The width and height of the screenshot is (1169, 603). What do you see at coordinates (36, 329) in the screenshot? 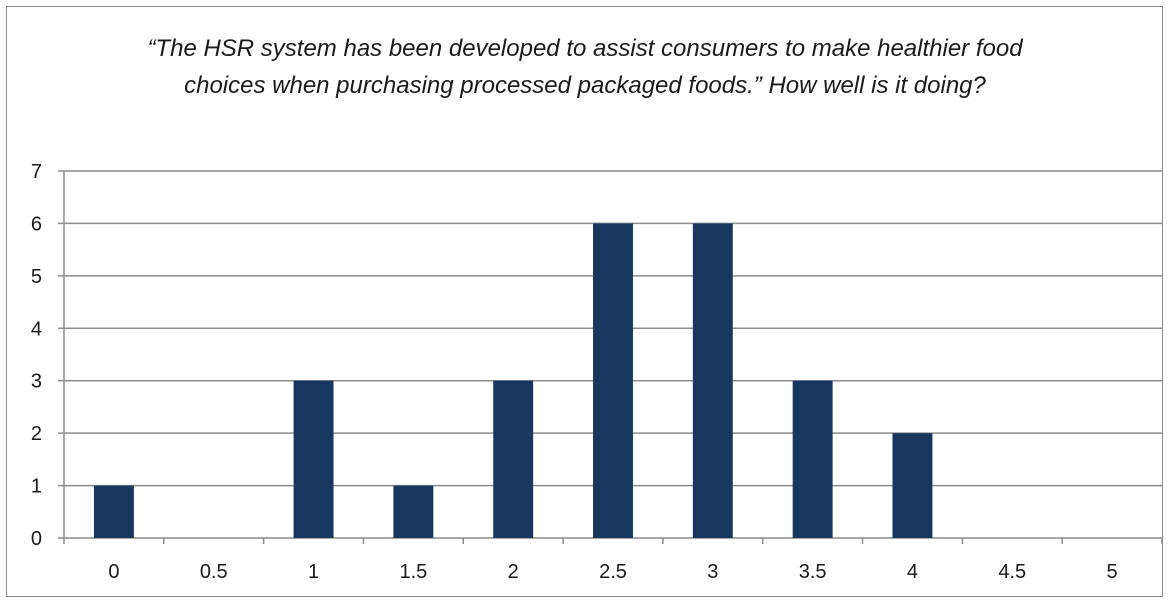
I see `y-tick-label: 4` at bounding box center [36, 329].